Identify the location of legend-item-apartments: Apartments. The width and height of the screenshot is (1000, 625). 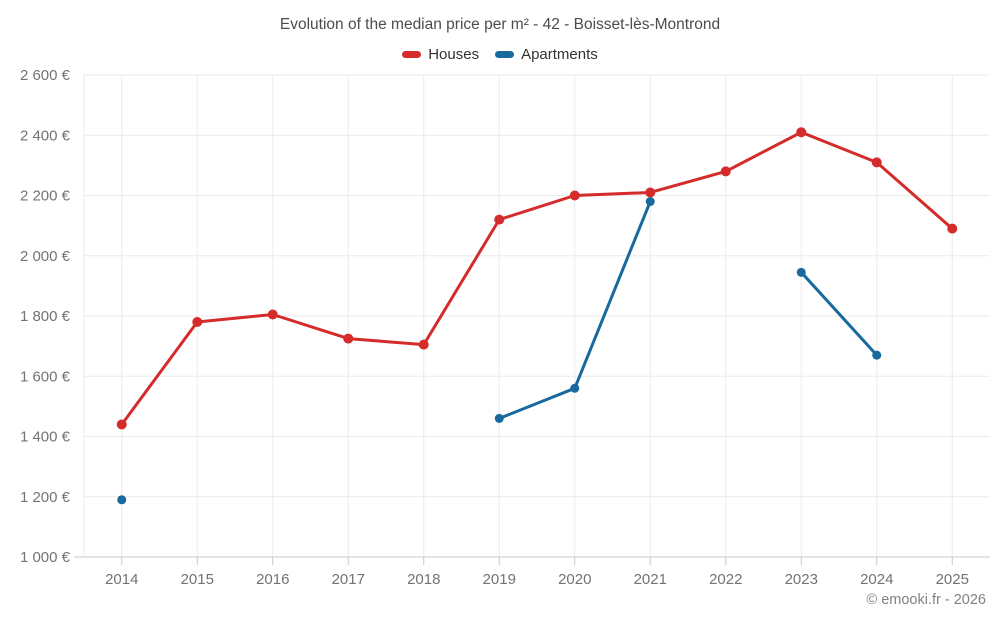
(546, 54).